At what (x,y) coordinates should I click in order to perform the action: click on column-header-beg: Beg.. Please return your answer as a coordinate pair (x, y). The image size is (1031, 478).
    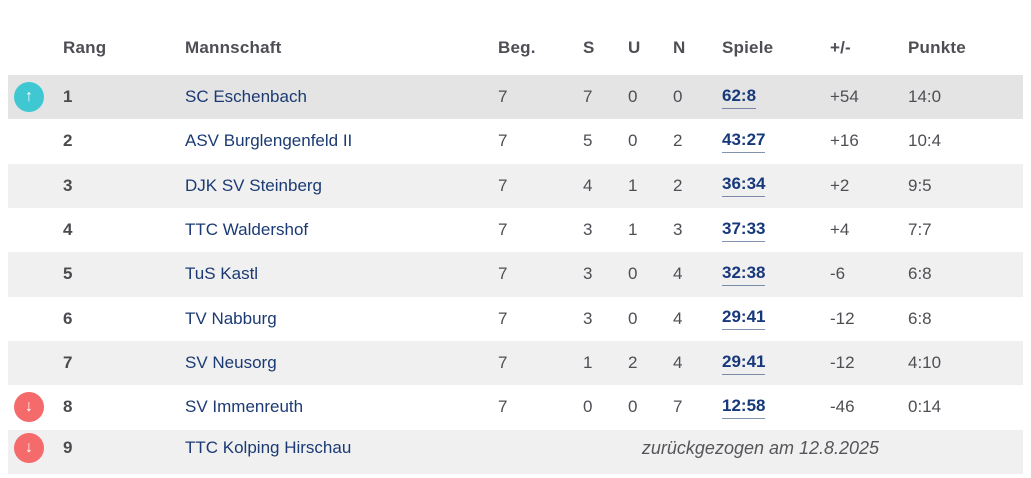
    Looking at the image, I should click on (517, 47).